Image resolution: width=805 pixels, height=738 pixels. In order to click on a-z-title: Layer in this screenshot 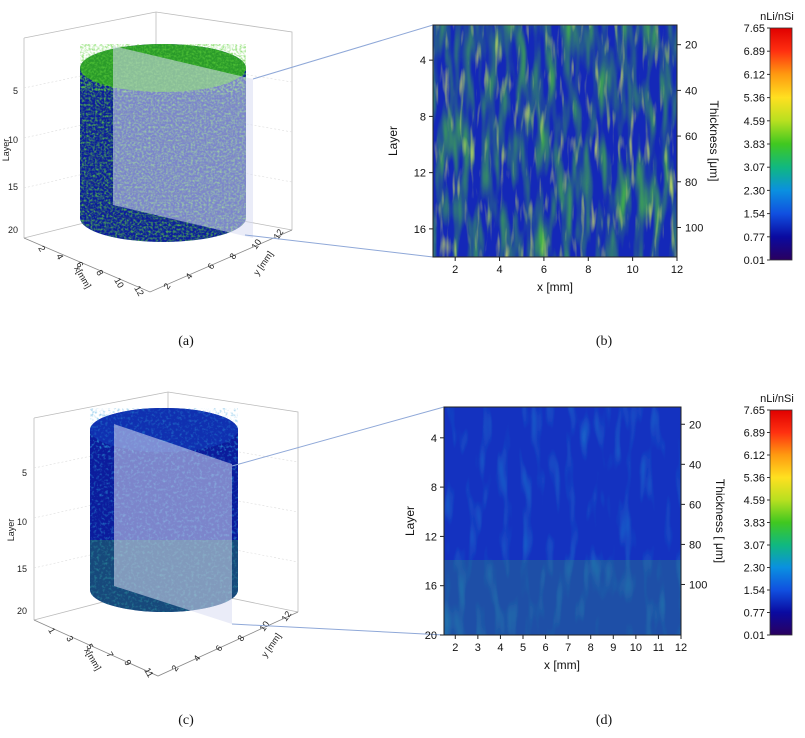, I will do `click(6, 150)`.